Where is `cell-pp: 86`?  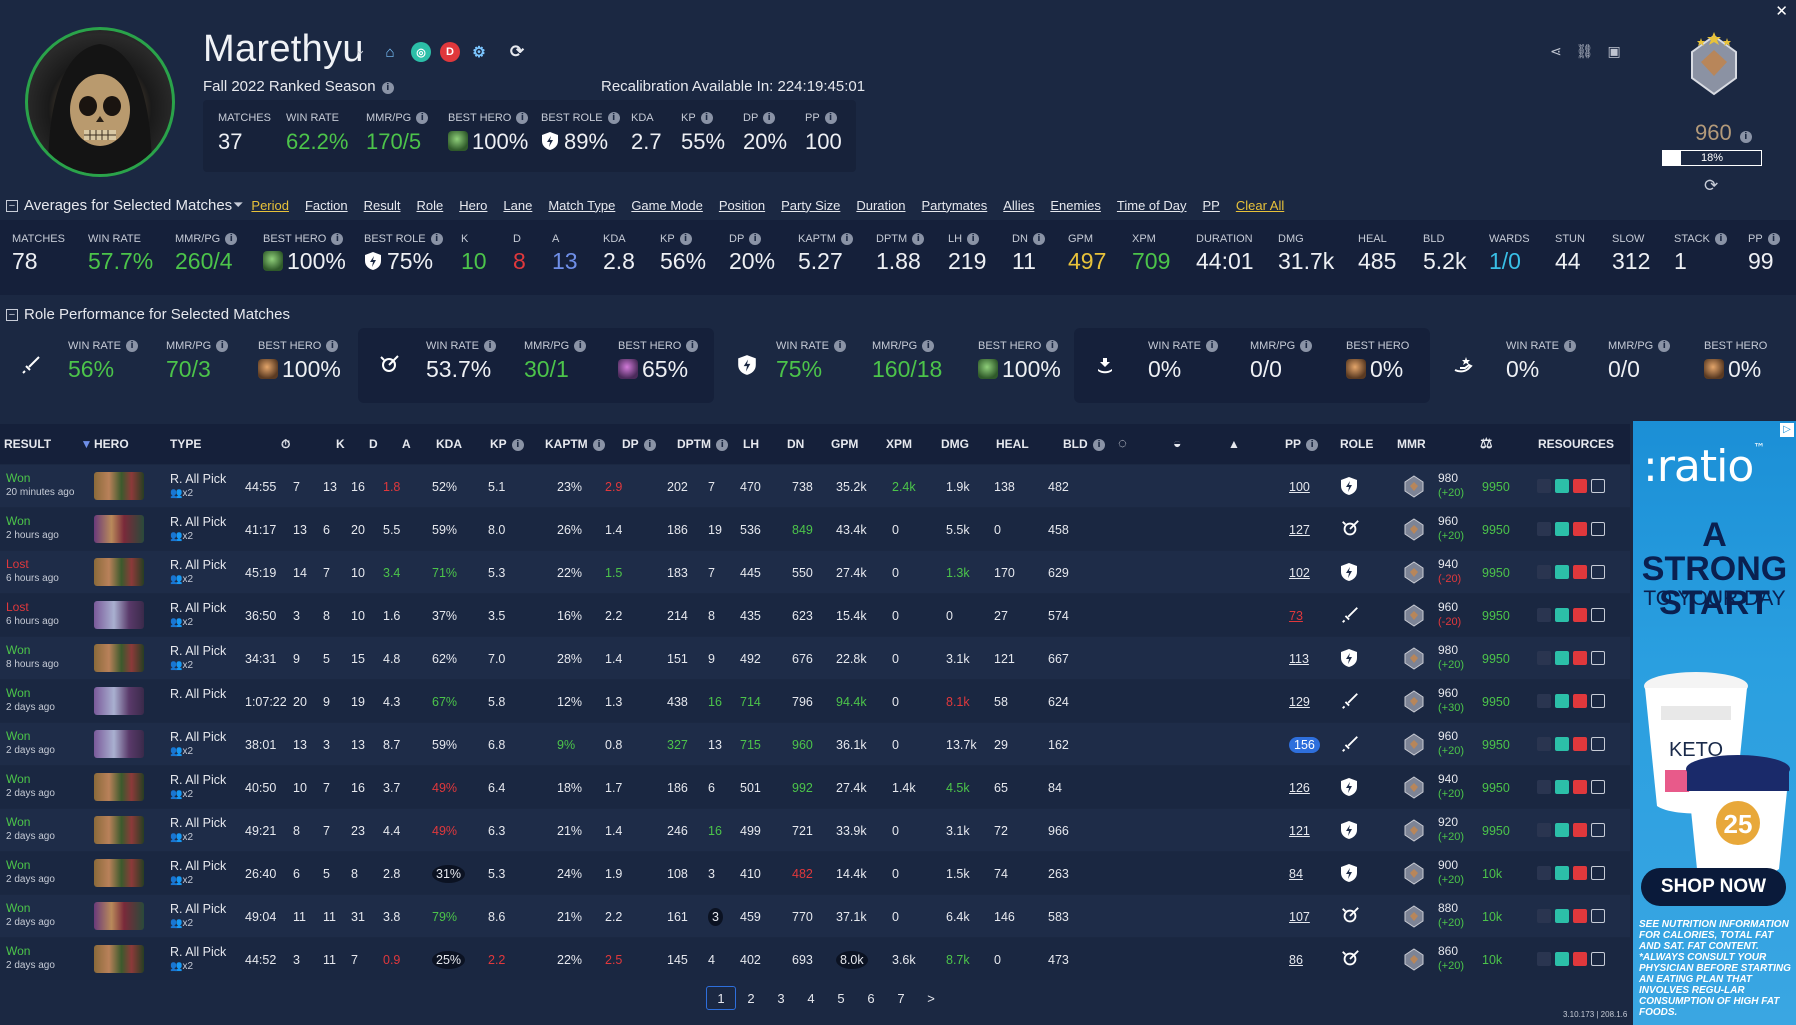 cell-pp: 86 is located at coordinates (1296, 960).